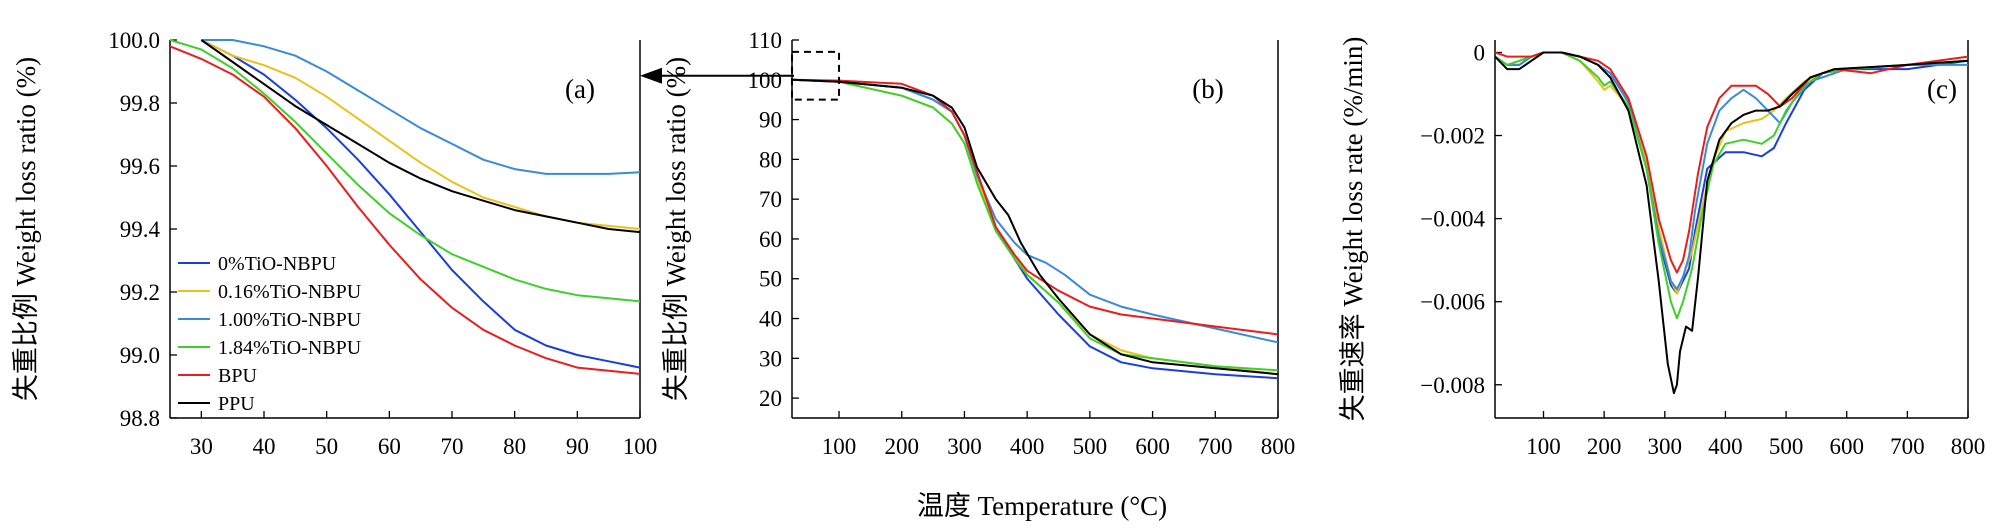 This screenshot has height=529, width=2008. I want to click on y-tick-label: 30, so click(770, 358).